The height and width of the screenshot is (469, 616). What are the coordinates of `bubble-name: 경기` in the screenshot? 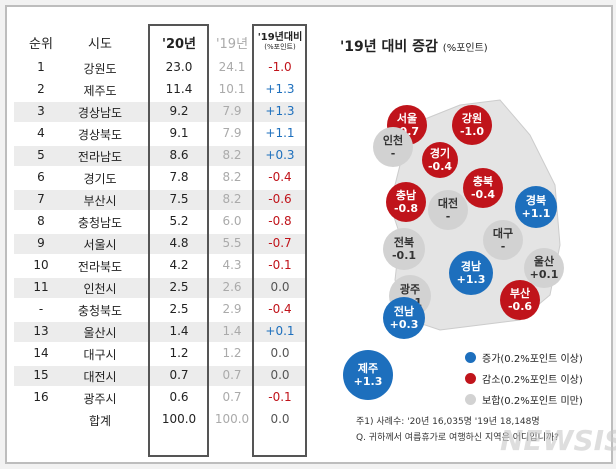 It's located at (440, 153).